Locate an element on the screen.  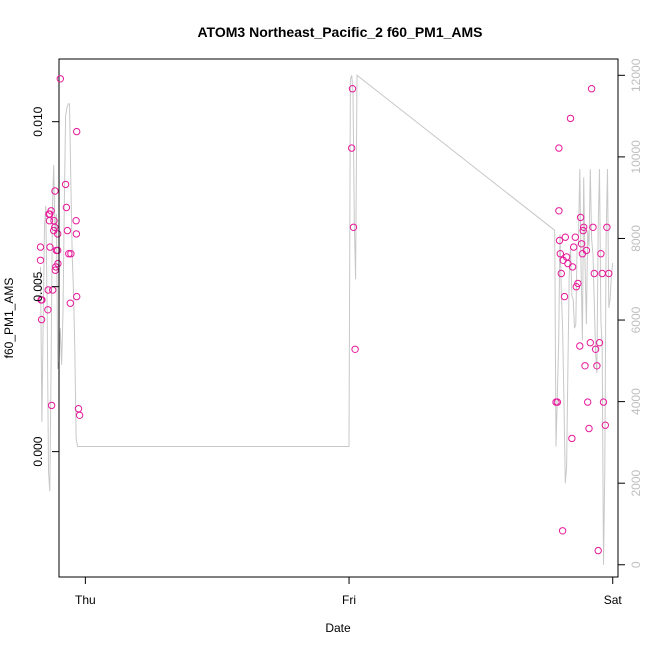
y-tick-label: 0.000 is located at coordinates (38, 451).